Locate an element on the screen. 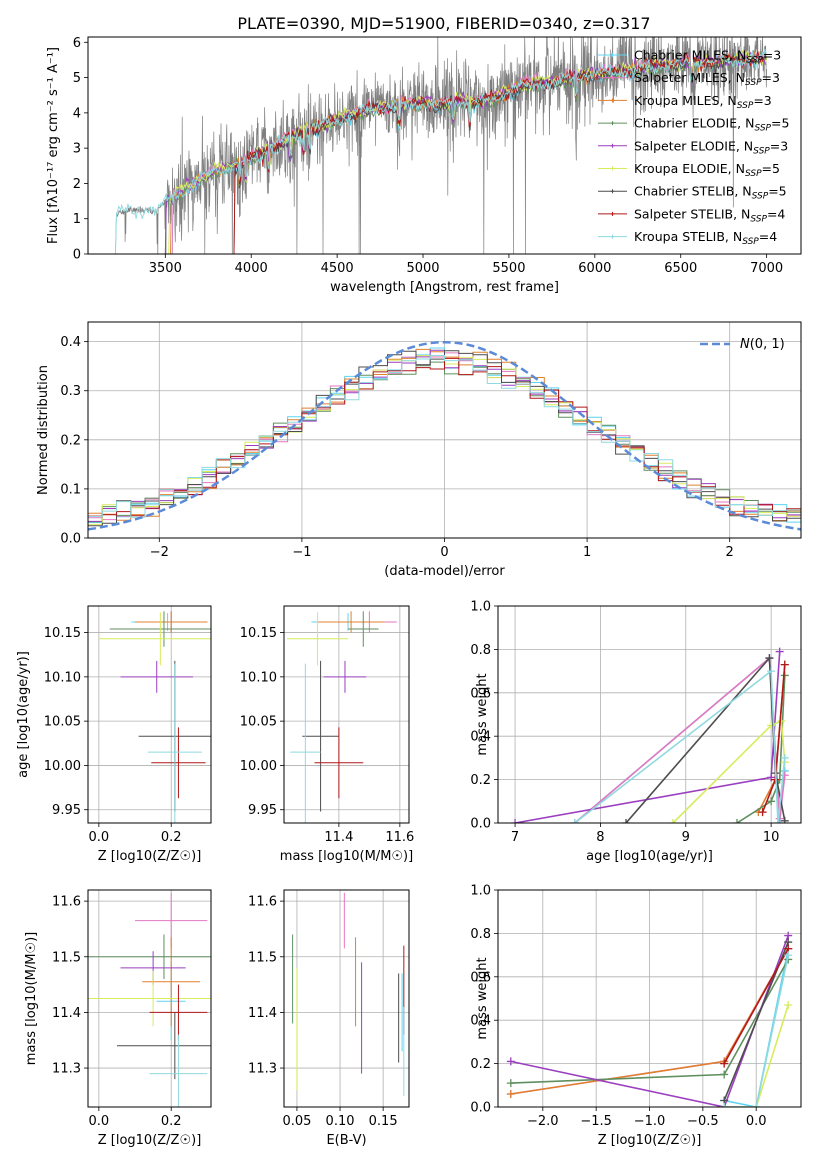  legend-entry-label: Kroupa MILES, NSSP=3 is located at coordinates (703, 102).